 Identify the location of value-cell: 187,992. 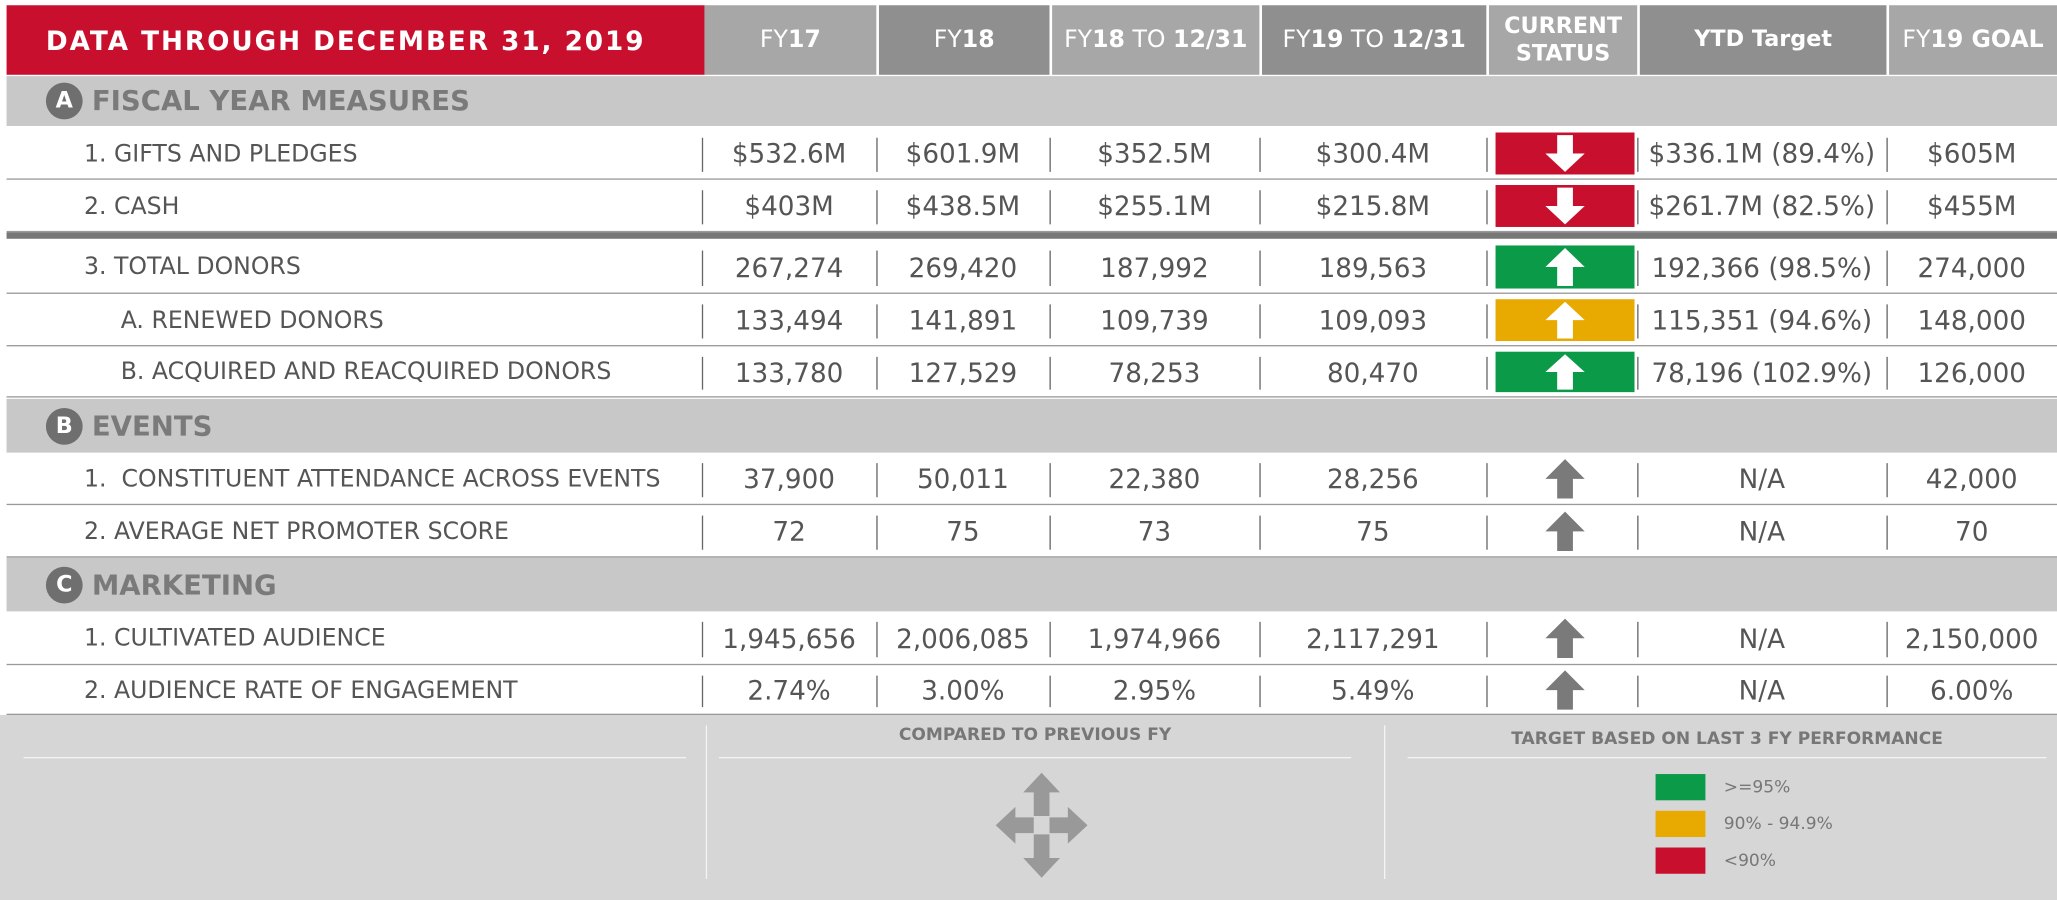
(1154, 267).